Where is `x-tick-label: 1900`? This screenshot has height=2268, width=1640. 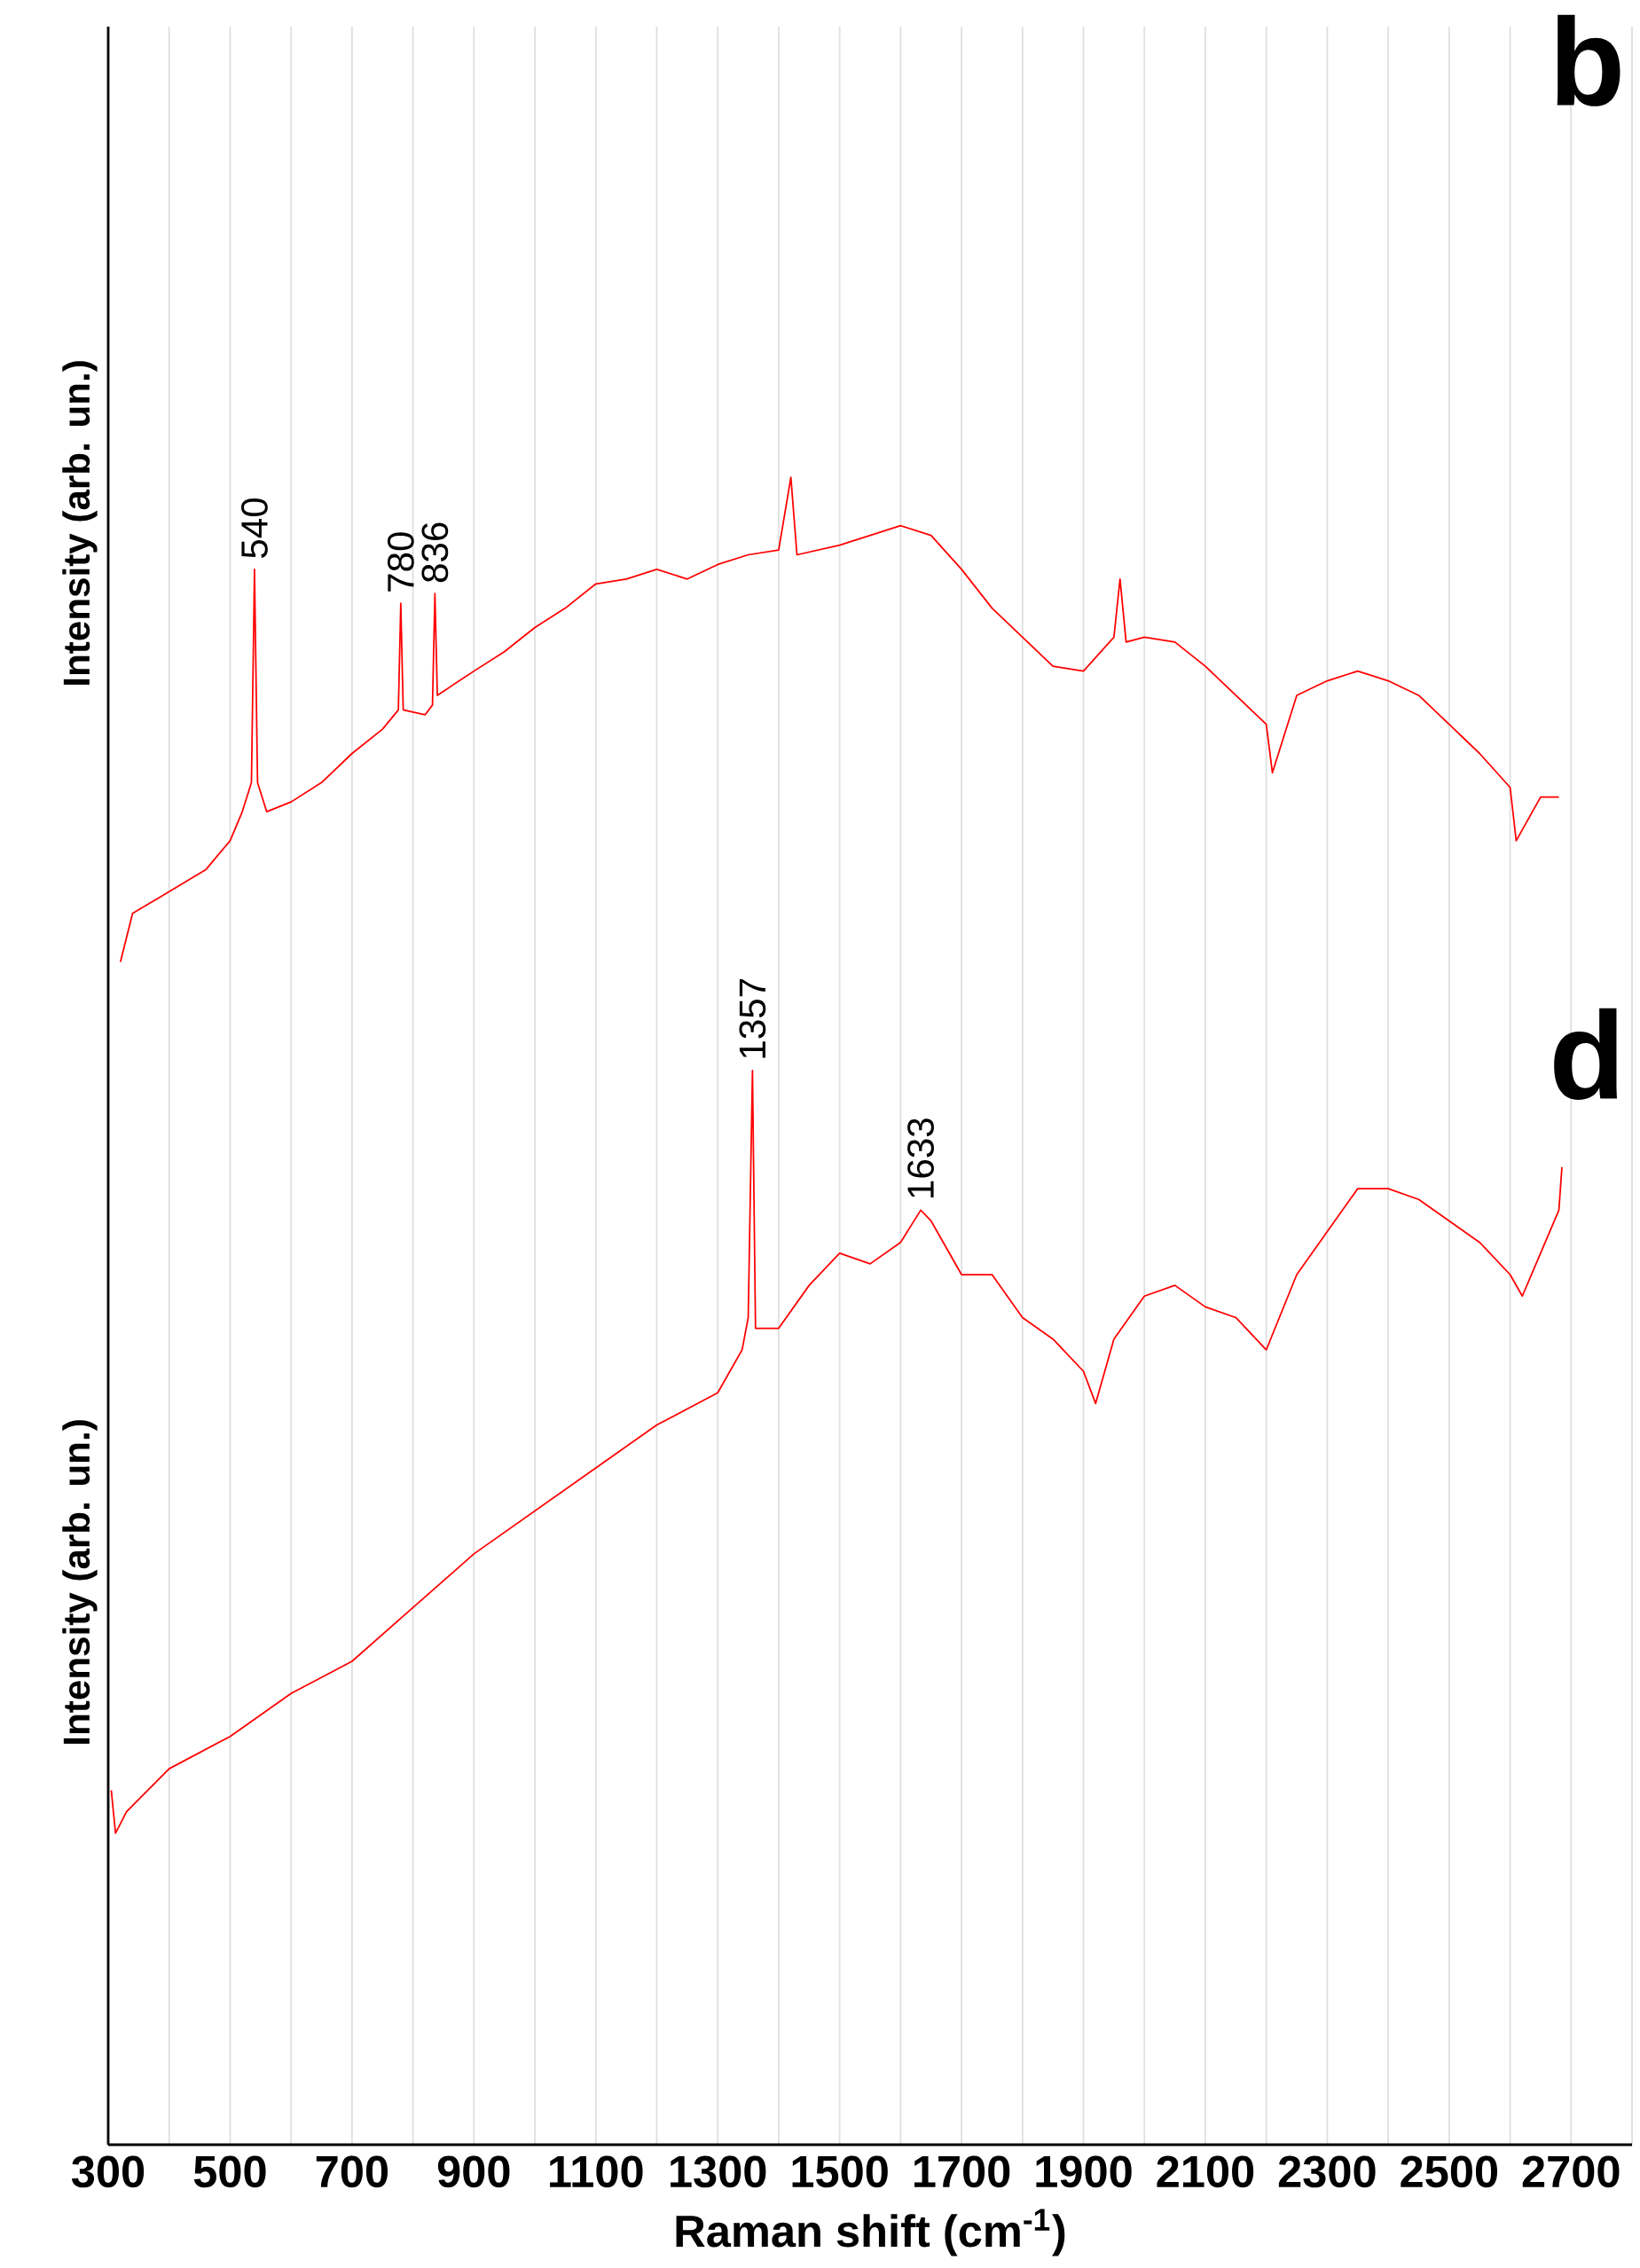 x-tick-label: 1900 is located at coordinates (1084, 2171).